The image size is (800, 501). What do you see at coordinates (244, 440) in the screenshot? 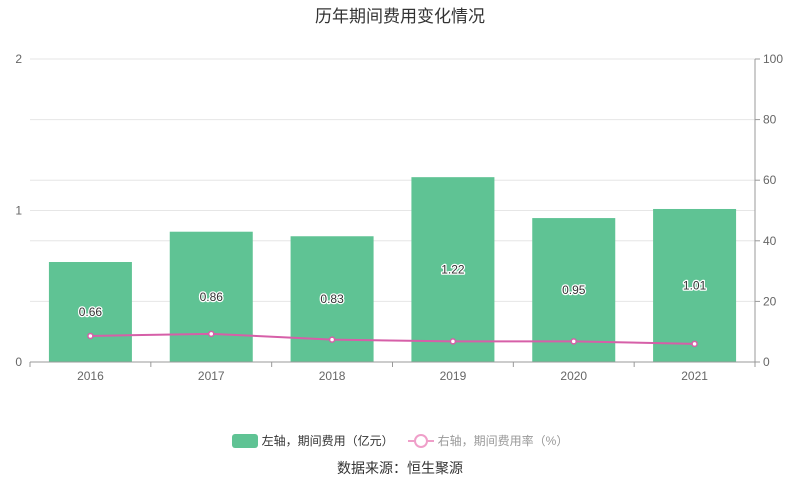
I see `legend-bar-swatch` at bounding box center [244, 440].